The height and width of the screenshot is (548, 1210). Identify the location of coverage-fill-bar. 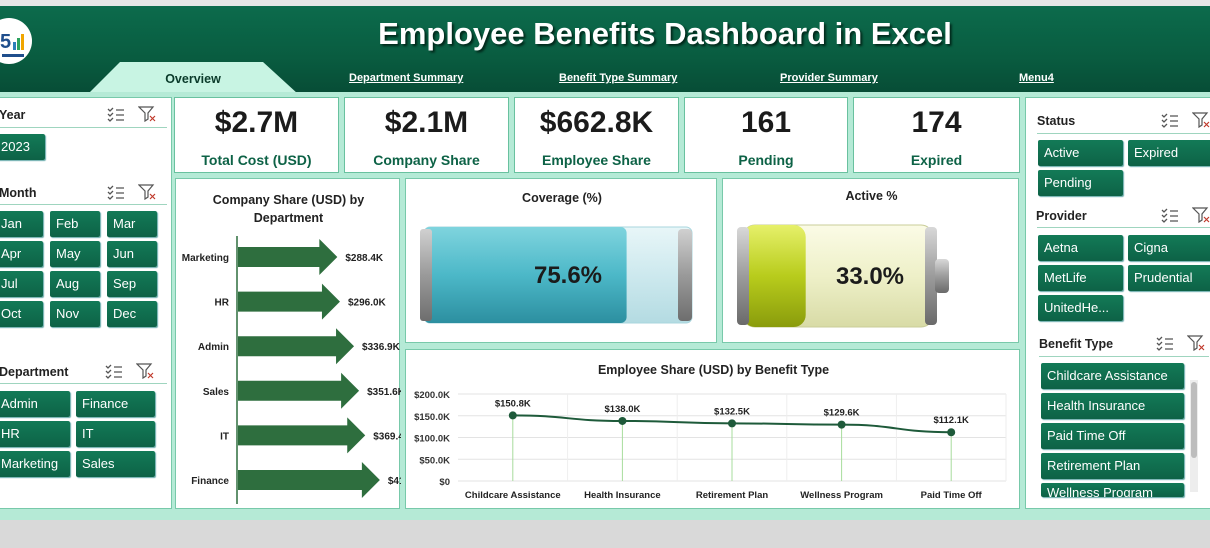
(525, 275).